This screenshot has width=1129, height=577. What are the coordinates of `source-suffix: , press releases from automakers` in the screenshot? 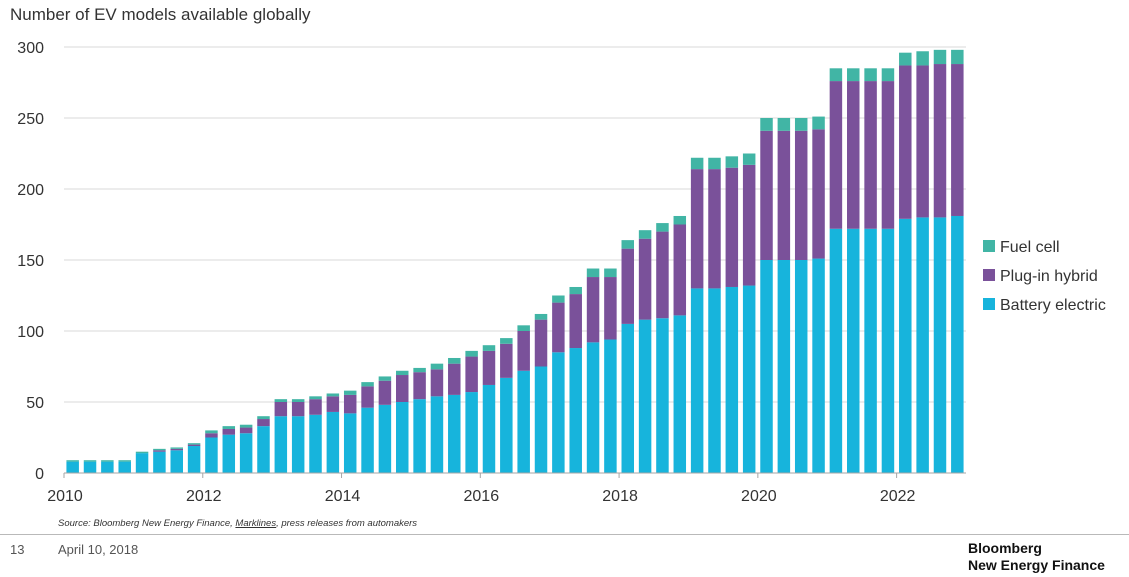 It's located at (347, 523).